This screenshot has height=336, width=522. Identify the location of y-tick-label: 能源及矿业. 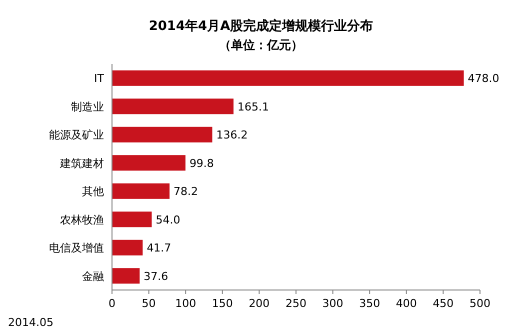
(76, 135).